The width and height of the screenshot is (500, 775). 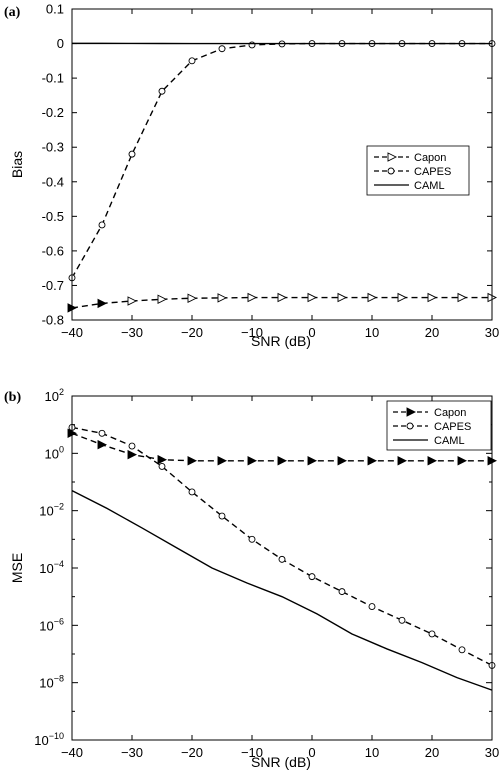 What do you see at coordinates (391, 171) in the screenshot?
I see `legend-marker-capes` at bounding box center [391, 171].